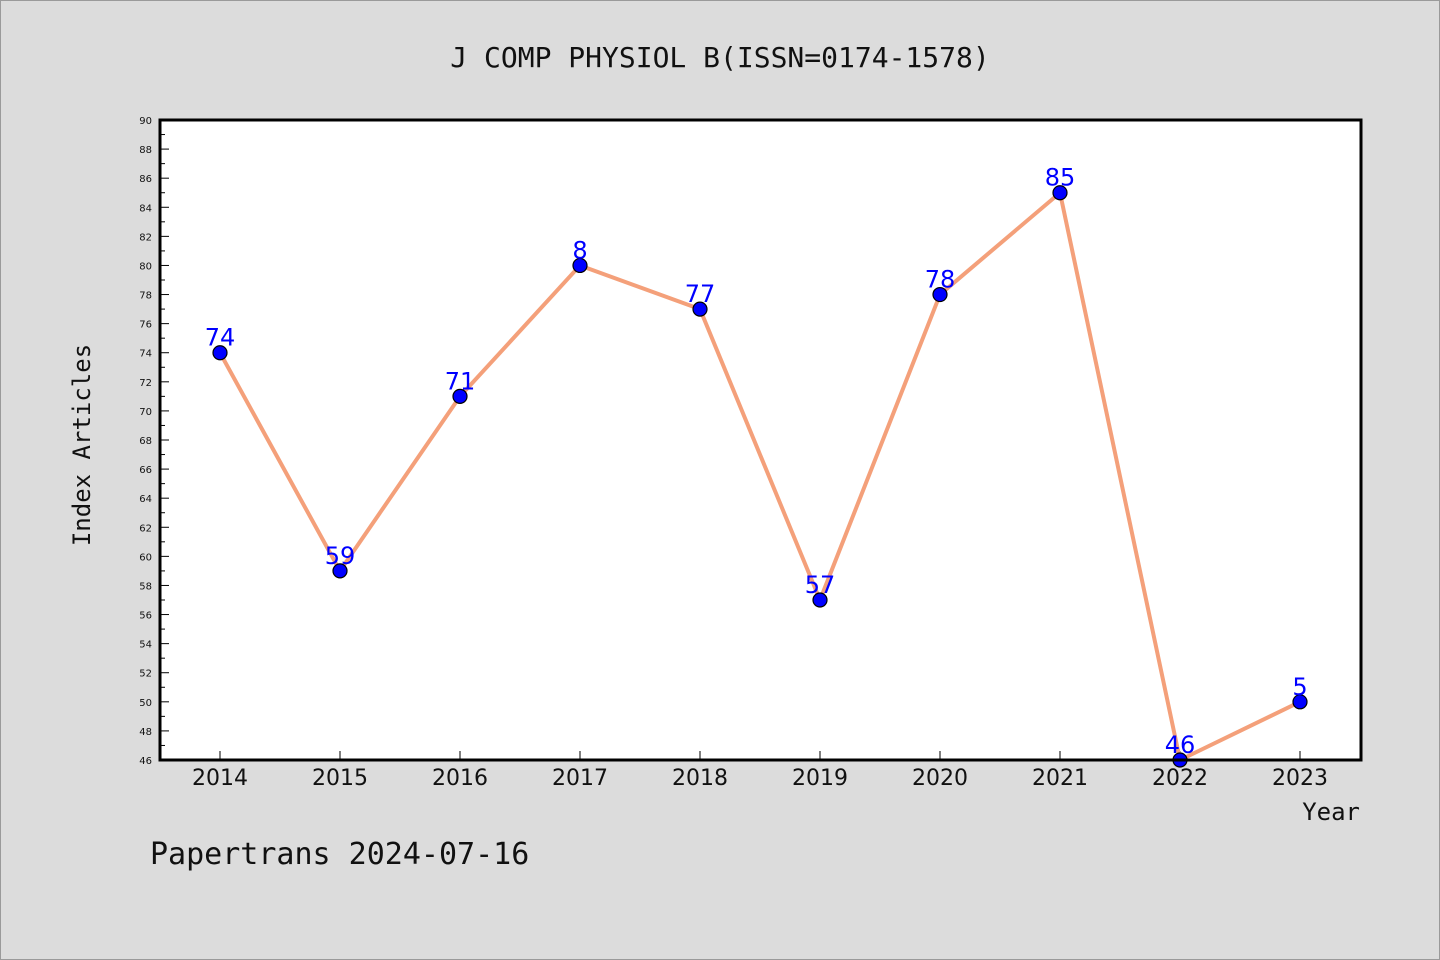 The image size is (1440, 960). Describe the element at coordinates (460, 381) in the screenshot. I see `data-label: 71` at that location.